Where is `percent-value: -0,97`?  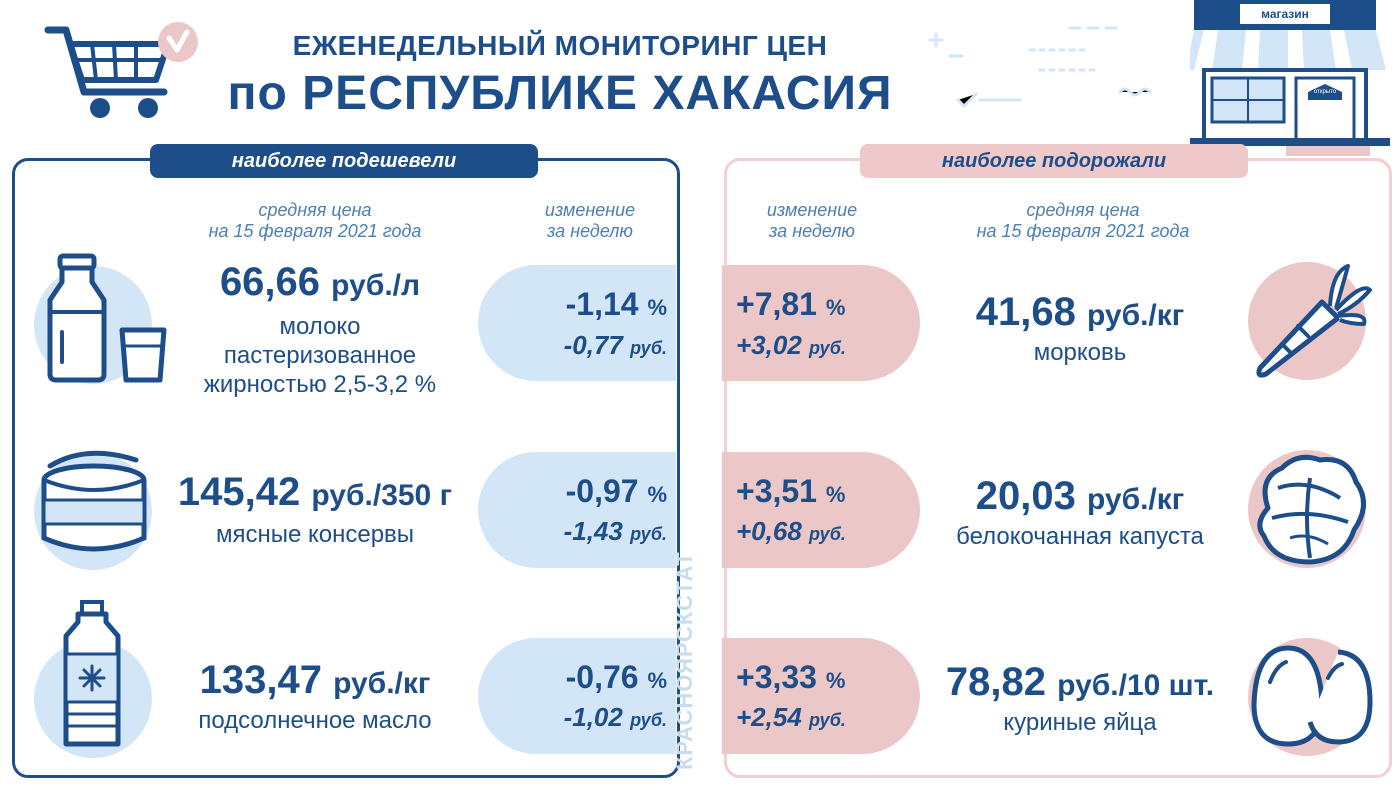 percent-value: -0,97 is located at coordinates (602, 491).